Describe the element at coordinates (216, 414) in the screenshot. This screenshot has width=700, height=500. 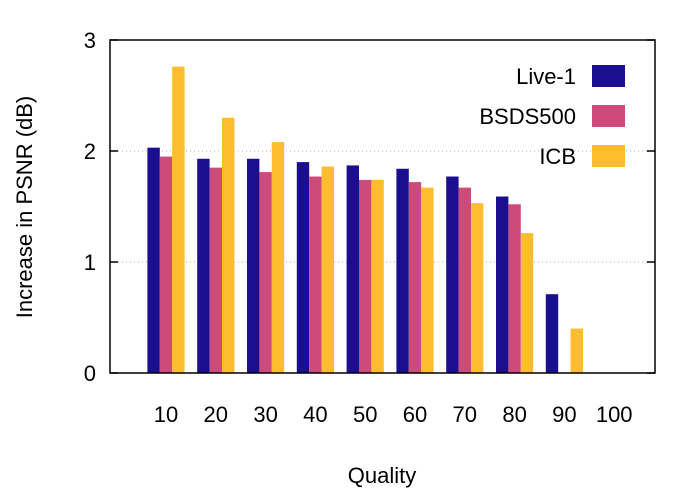
I see `x-tick-label: 20` at that location.